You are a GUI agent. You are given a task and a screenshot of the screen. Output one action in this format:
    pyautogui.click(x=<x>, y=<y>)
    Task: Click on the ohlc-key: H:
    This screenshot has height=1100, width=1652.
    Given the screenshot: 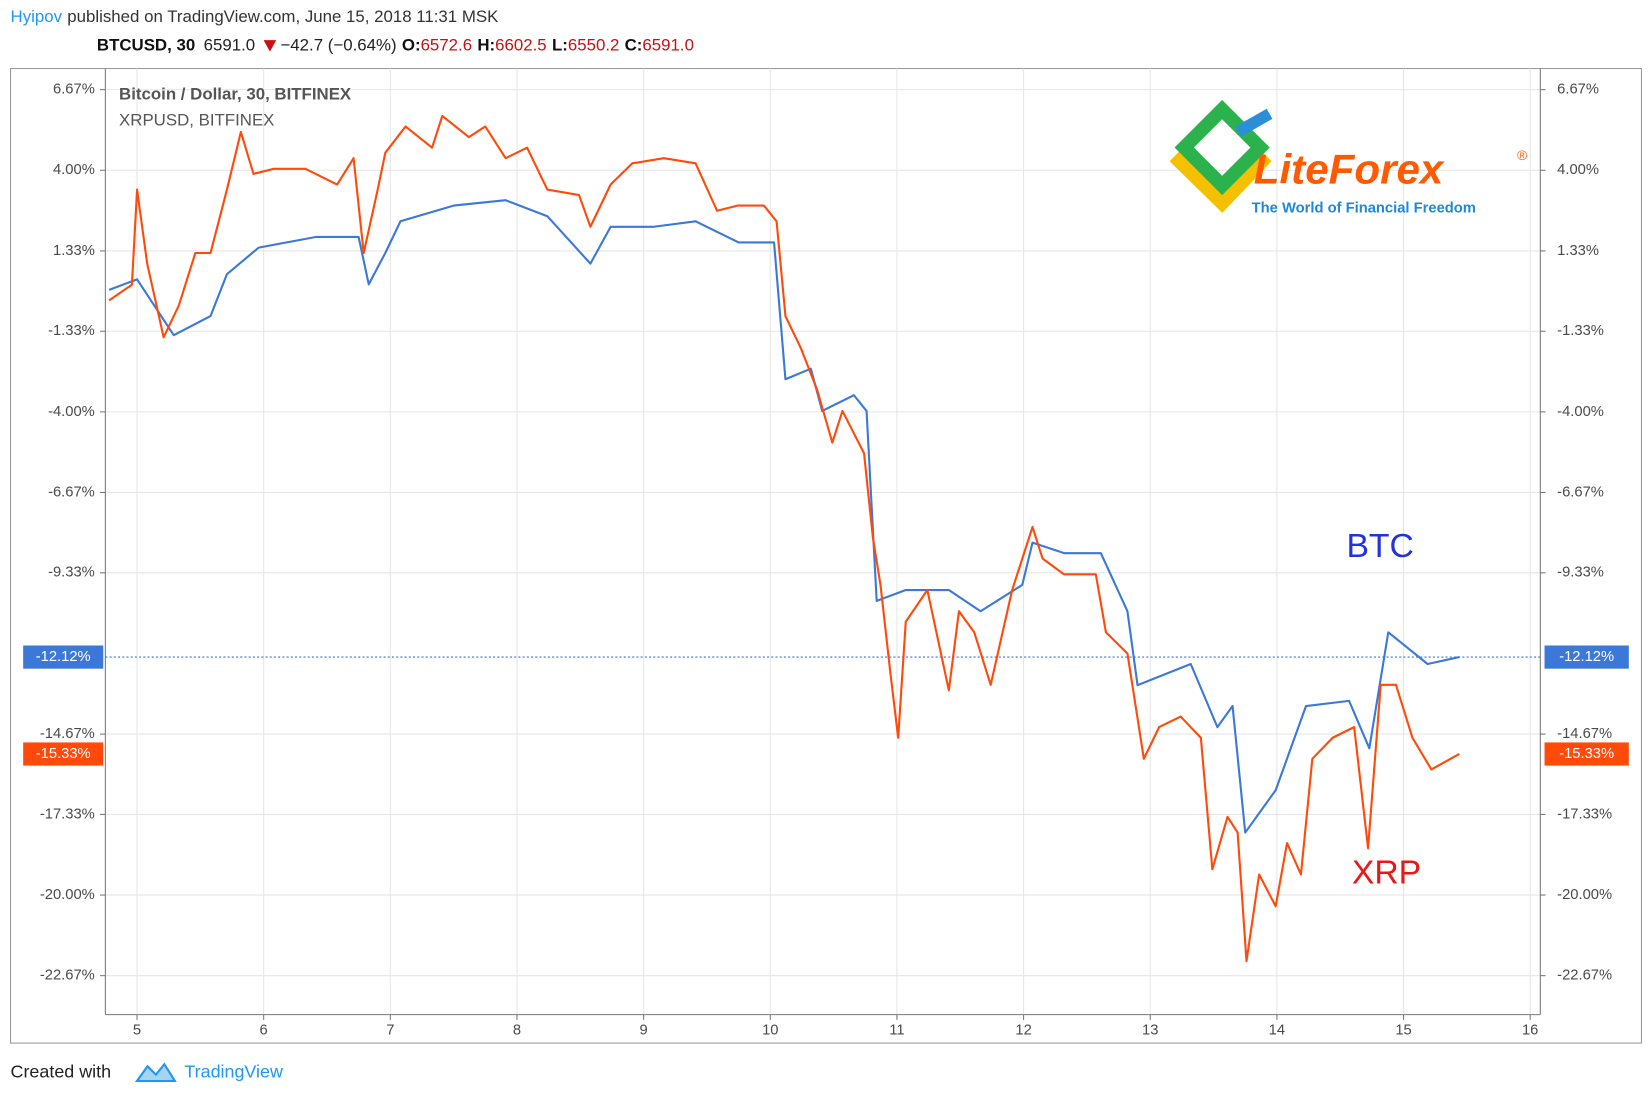 What is the action you would take?
    pyautogui.click(x=486, y=45)
    